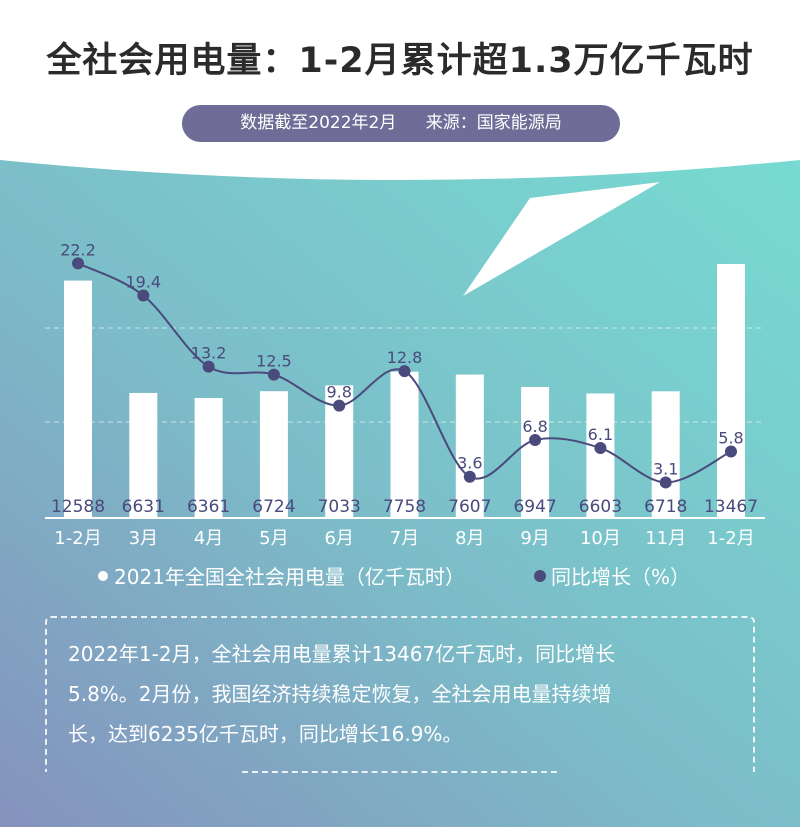 This screenshot has width=800, height=827. Describe the element at coordinates (103, 576) in the screenshot. I see `legend-bar-marker` at that location.